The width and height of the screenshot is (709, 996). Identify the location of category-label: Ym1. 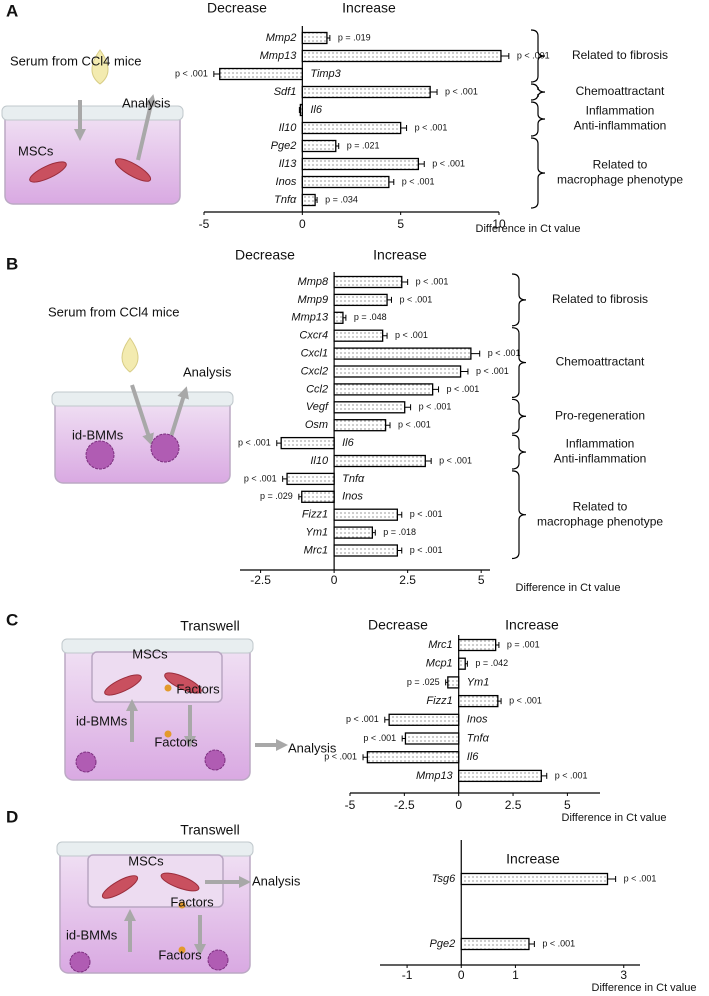
(478, 682).